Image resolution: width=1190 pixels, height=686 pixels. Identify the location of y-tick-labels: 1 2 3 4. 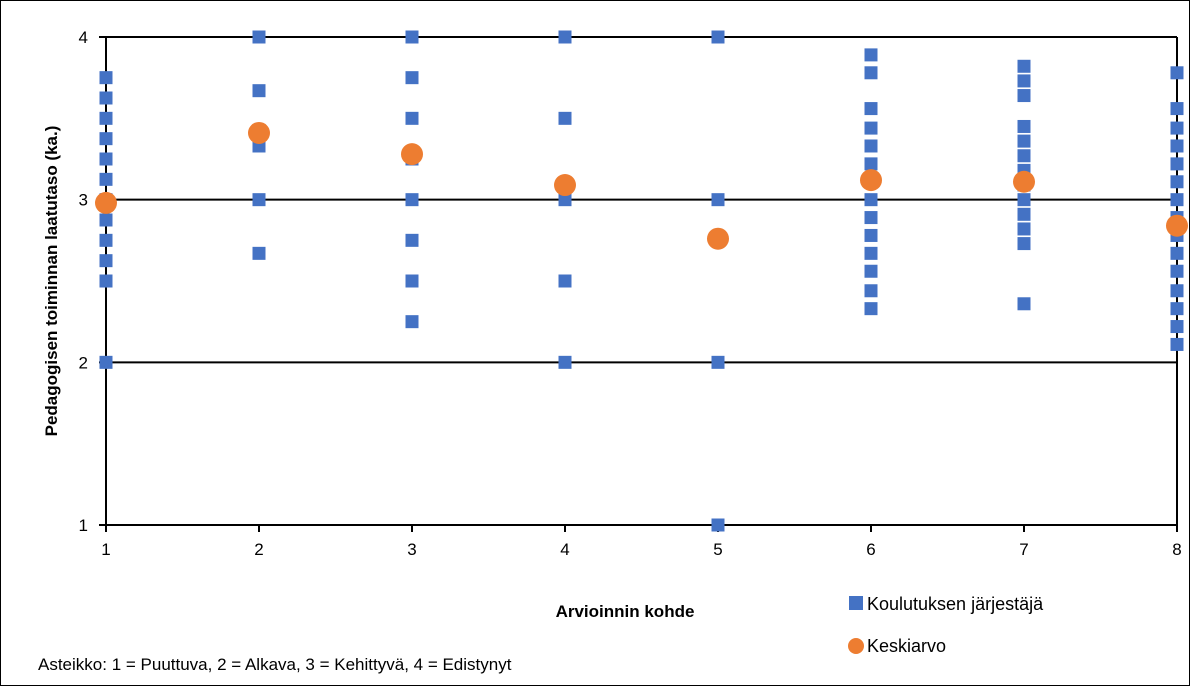
(83, 281).